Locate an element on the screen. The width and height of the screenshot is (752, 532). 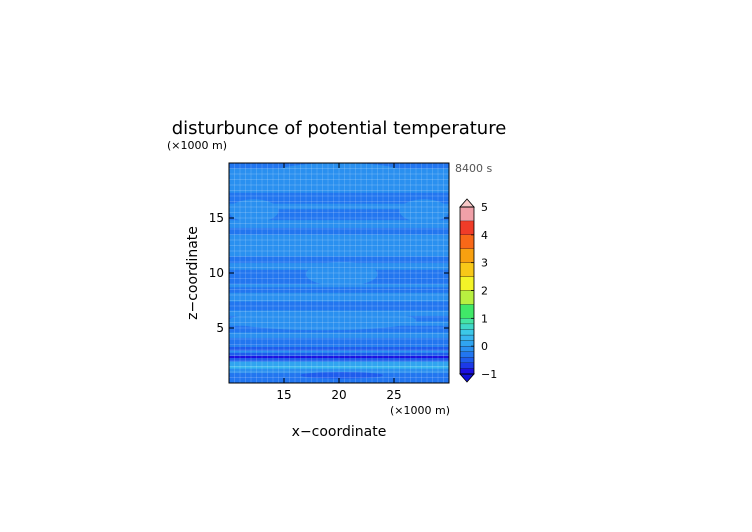
y-tick-label: 5 is located at coordinates (220, 328).